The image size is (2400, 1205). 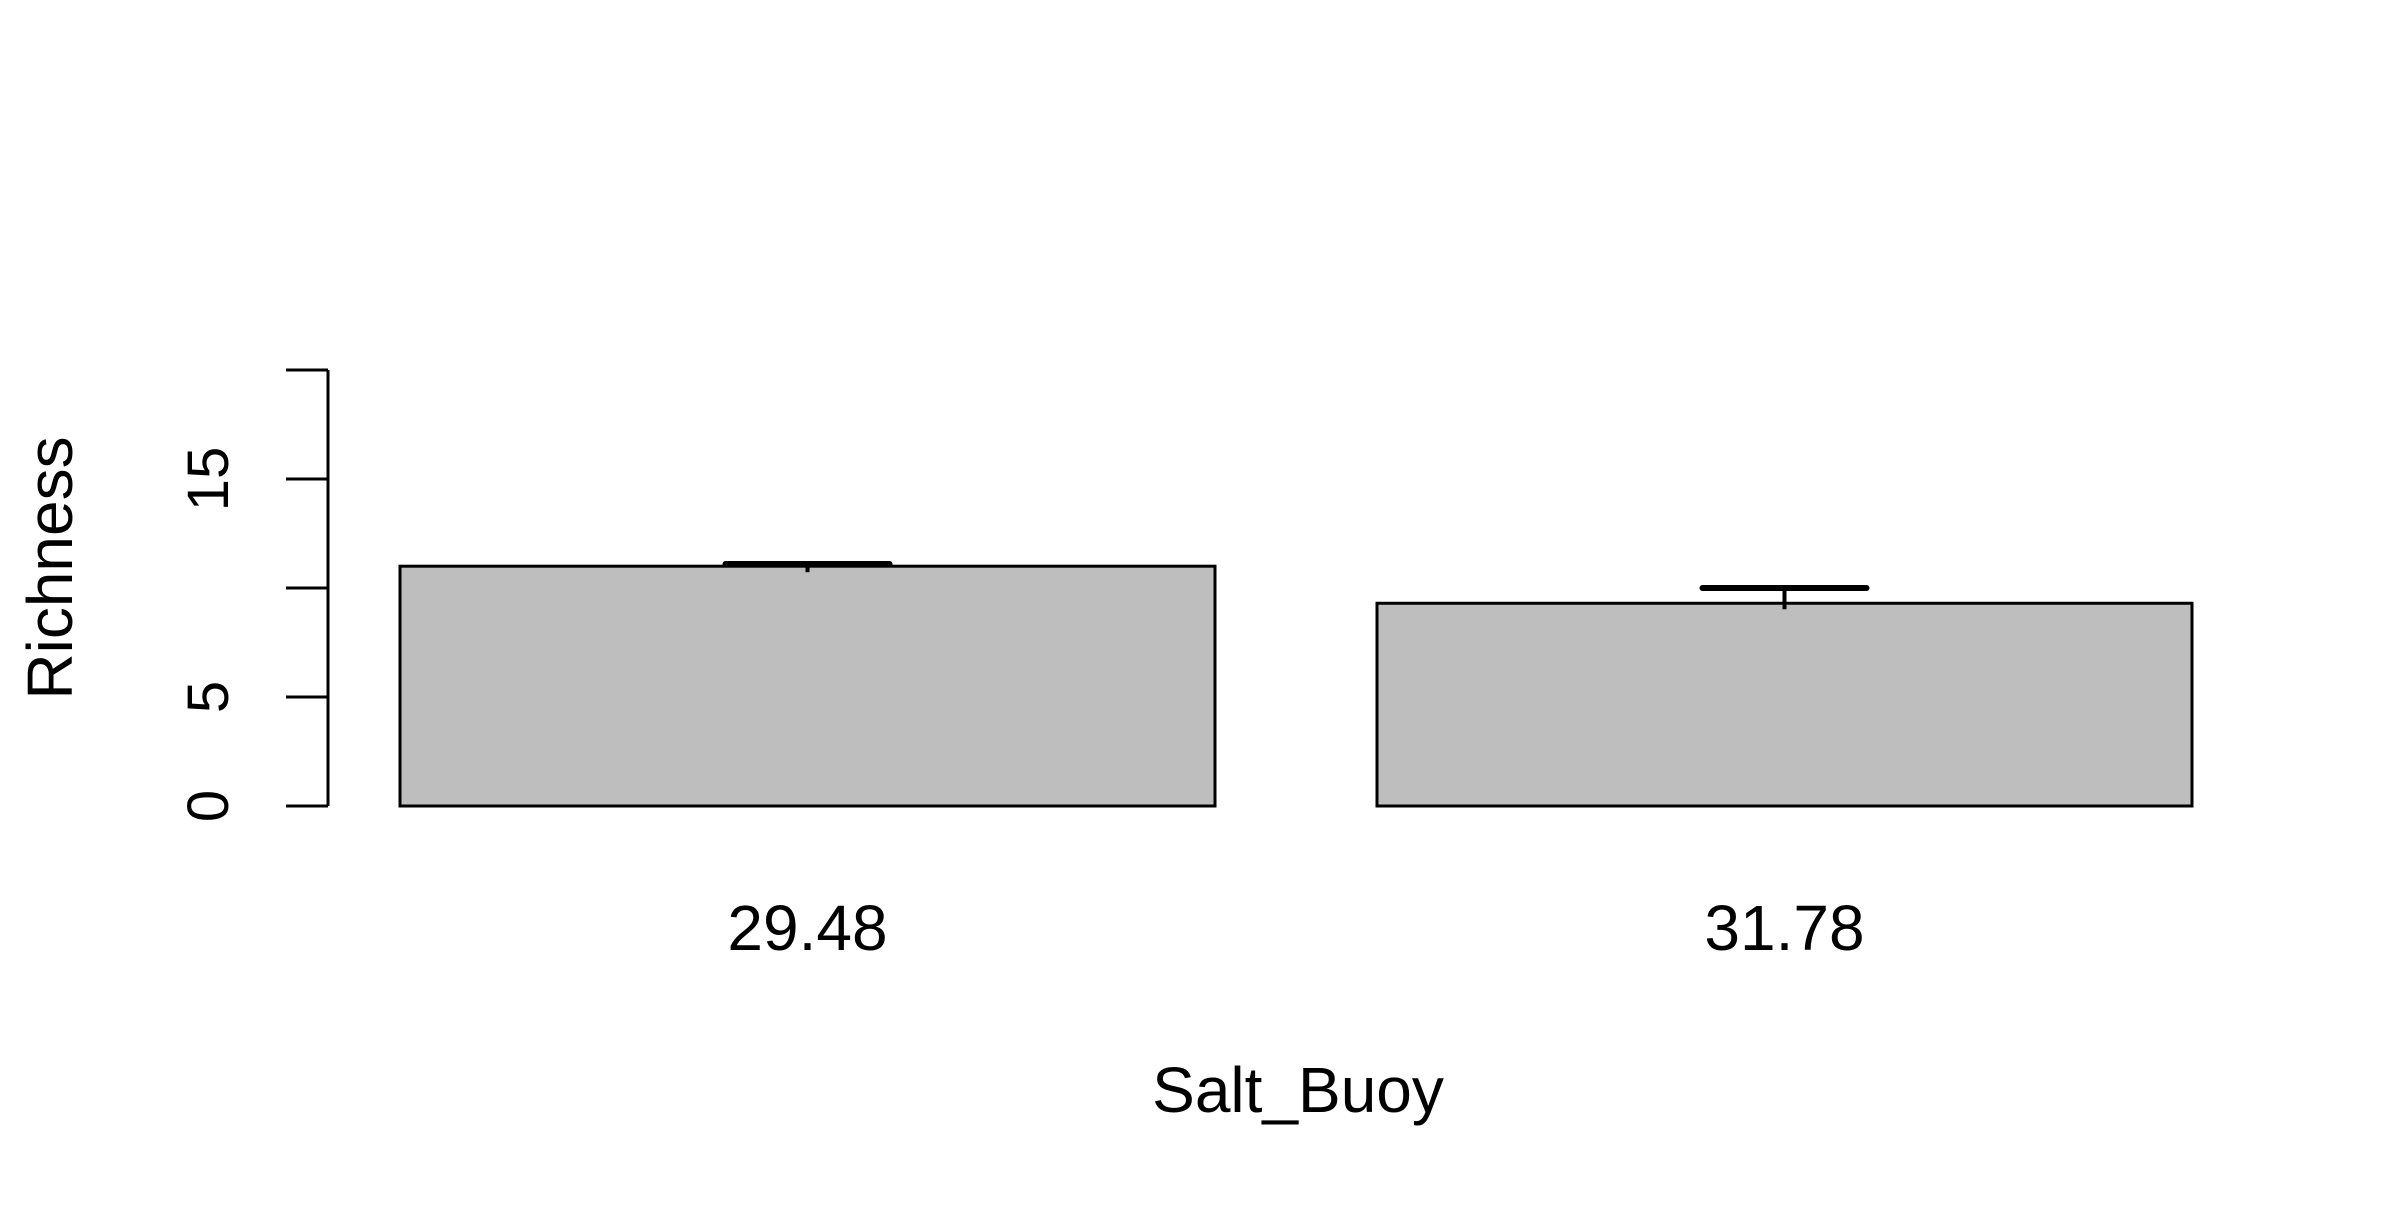 What do you see at coordinates (208, 806) in the screenshot?
I see `y-tick-label: 0` at bounding box center [208, 806].